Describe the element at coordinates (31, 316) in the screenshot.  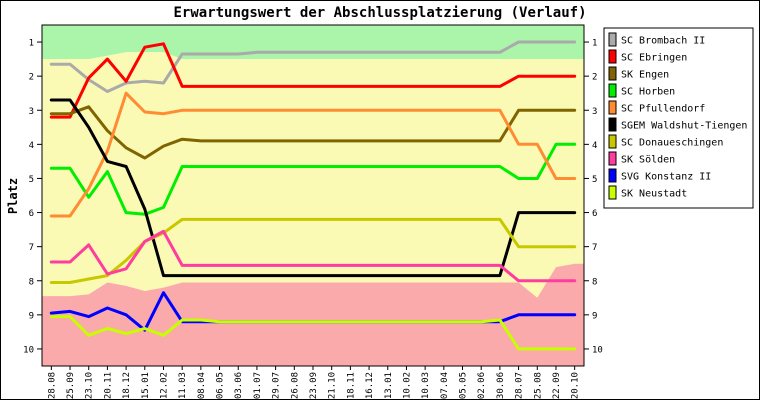
I see `y-tick-label-left: 9` at that location.